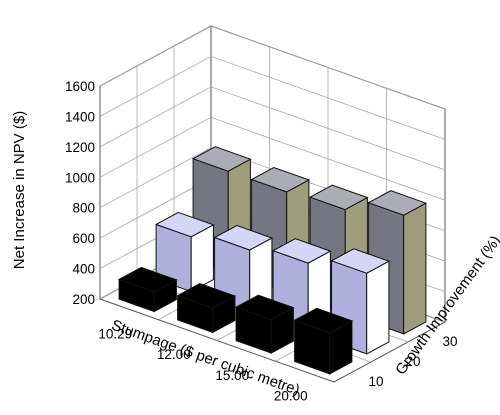 Image resolution: width=500 pixels, height=415 pixels. What do you see at coordinates (184, 252) in the screenshot?
I see `bar-10.29-20` at bounding box center [184, 252].